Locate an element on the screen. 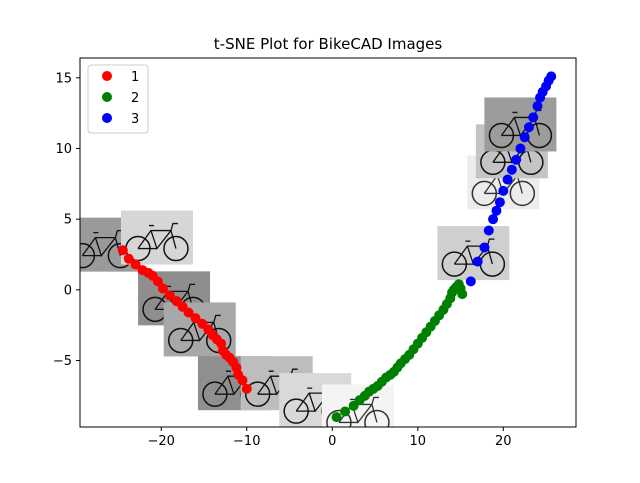 The width and height of the screenshot is (640, 483). legend-label: 3 is located at coordinates (135, 119).